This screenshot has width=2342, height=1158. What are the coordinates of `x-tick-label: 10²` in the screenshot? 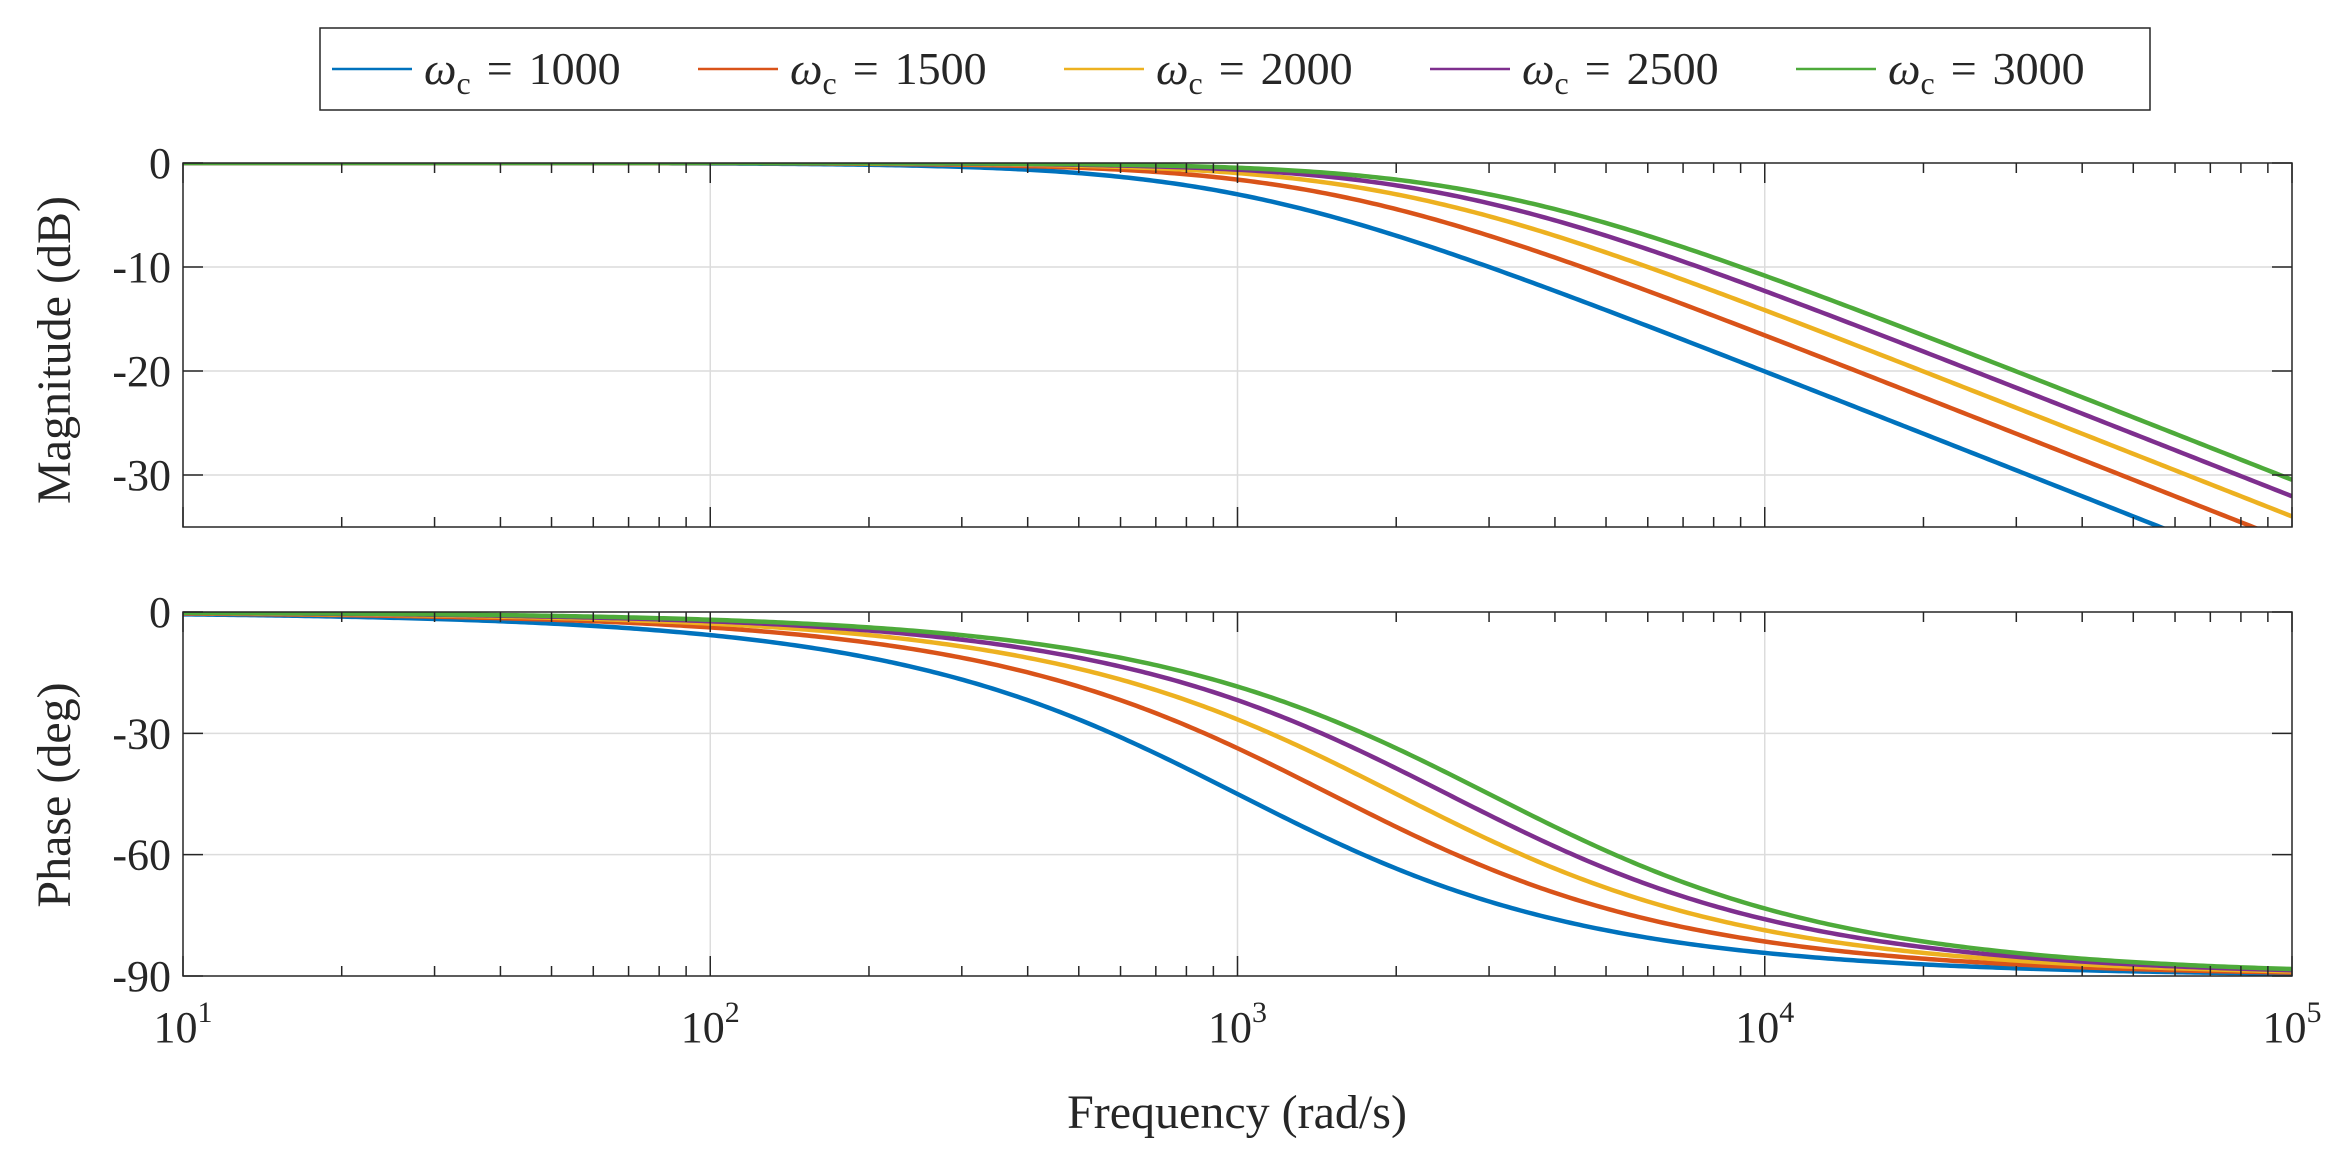 It's located at (710, 1024).